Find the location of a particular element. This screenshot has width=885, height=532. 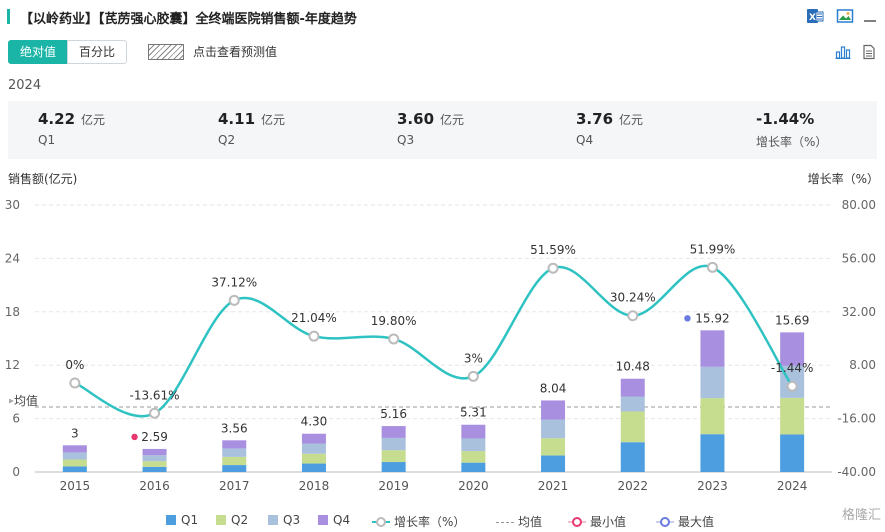

legend-label: 均值 is located at coordinates (530, 522).